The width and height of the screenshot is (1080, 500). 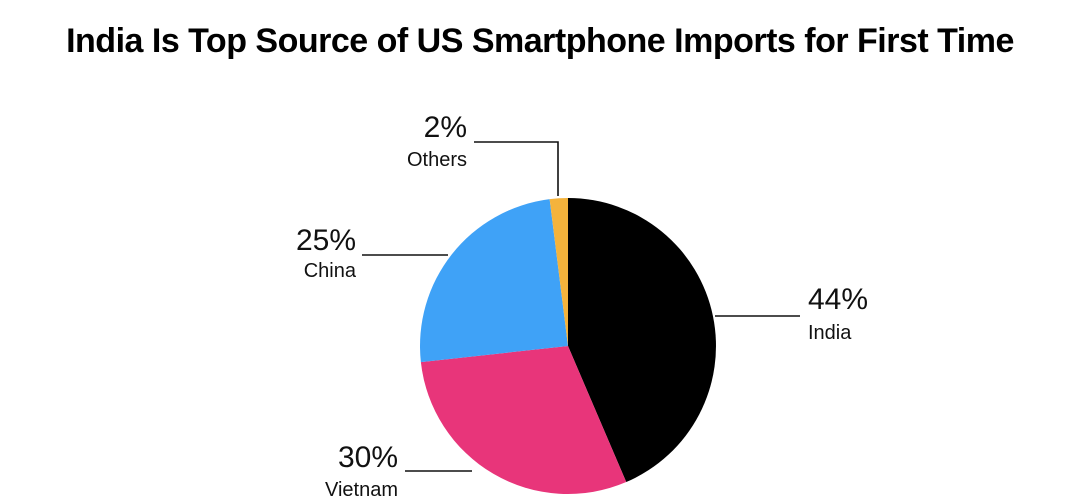 I want to click on pie-slice-others, so click(x=558, y=272).